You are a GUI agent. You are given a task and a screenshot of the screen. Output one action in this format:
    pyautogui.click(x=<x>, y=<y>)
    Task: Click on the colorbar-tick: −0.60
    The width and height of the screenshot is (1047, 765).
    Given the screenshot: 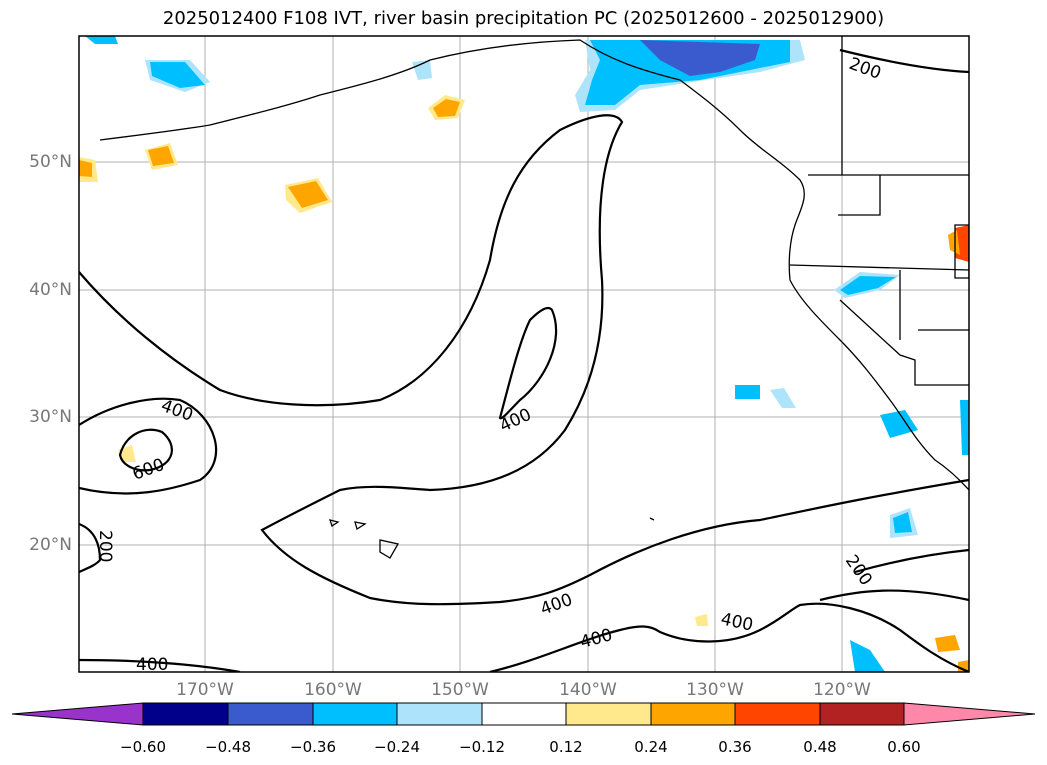 What is the action you would take?
    pyautogui.click(x=143, y=747)
    